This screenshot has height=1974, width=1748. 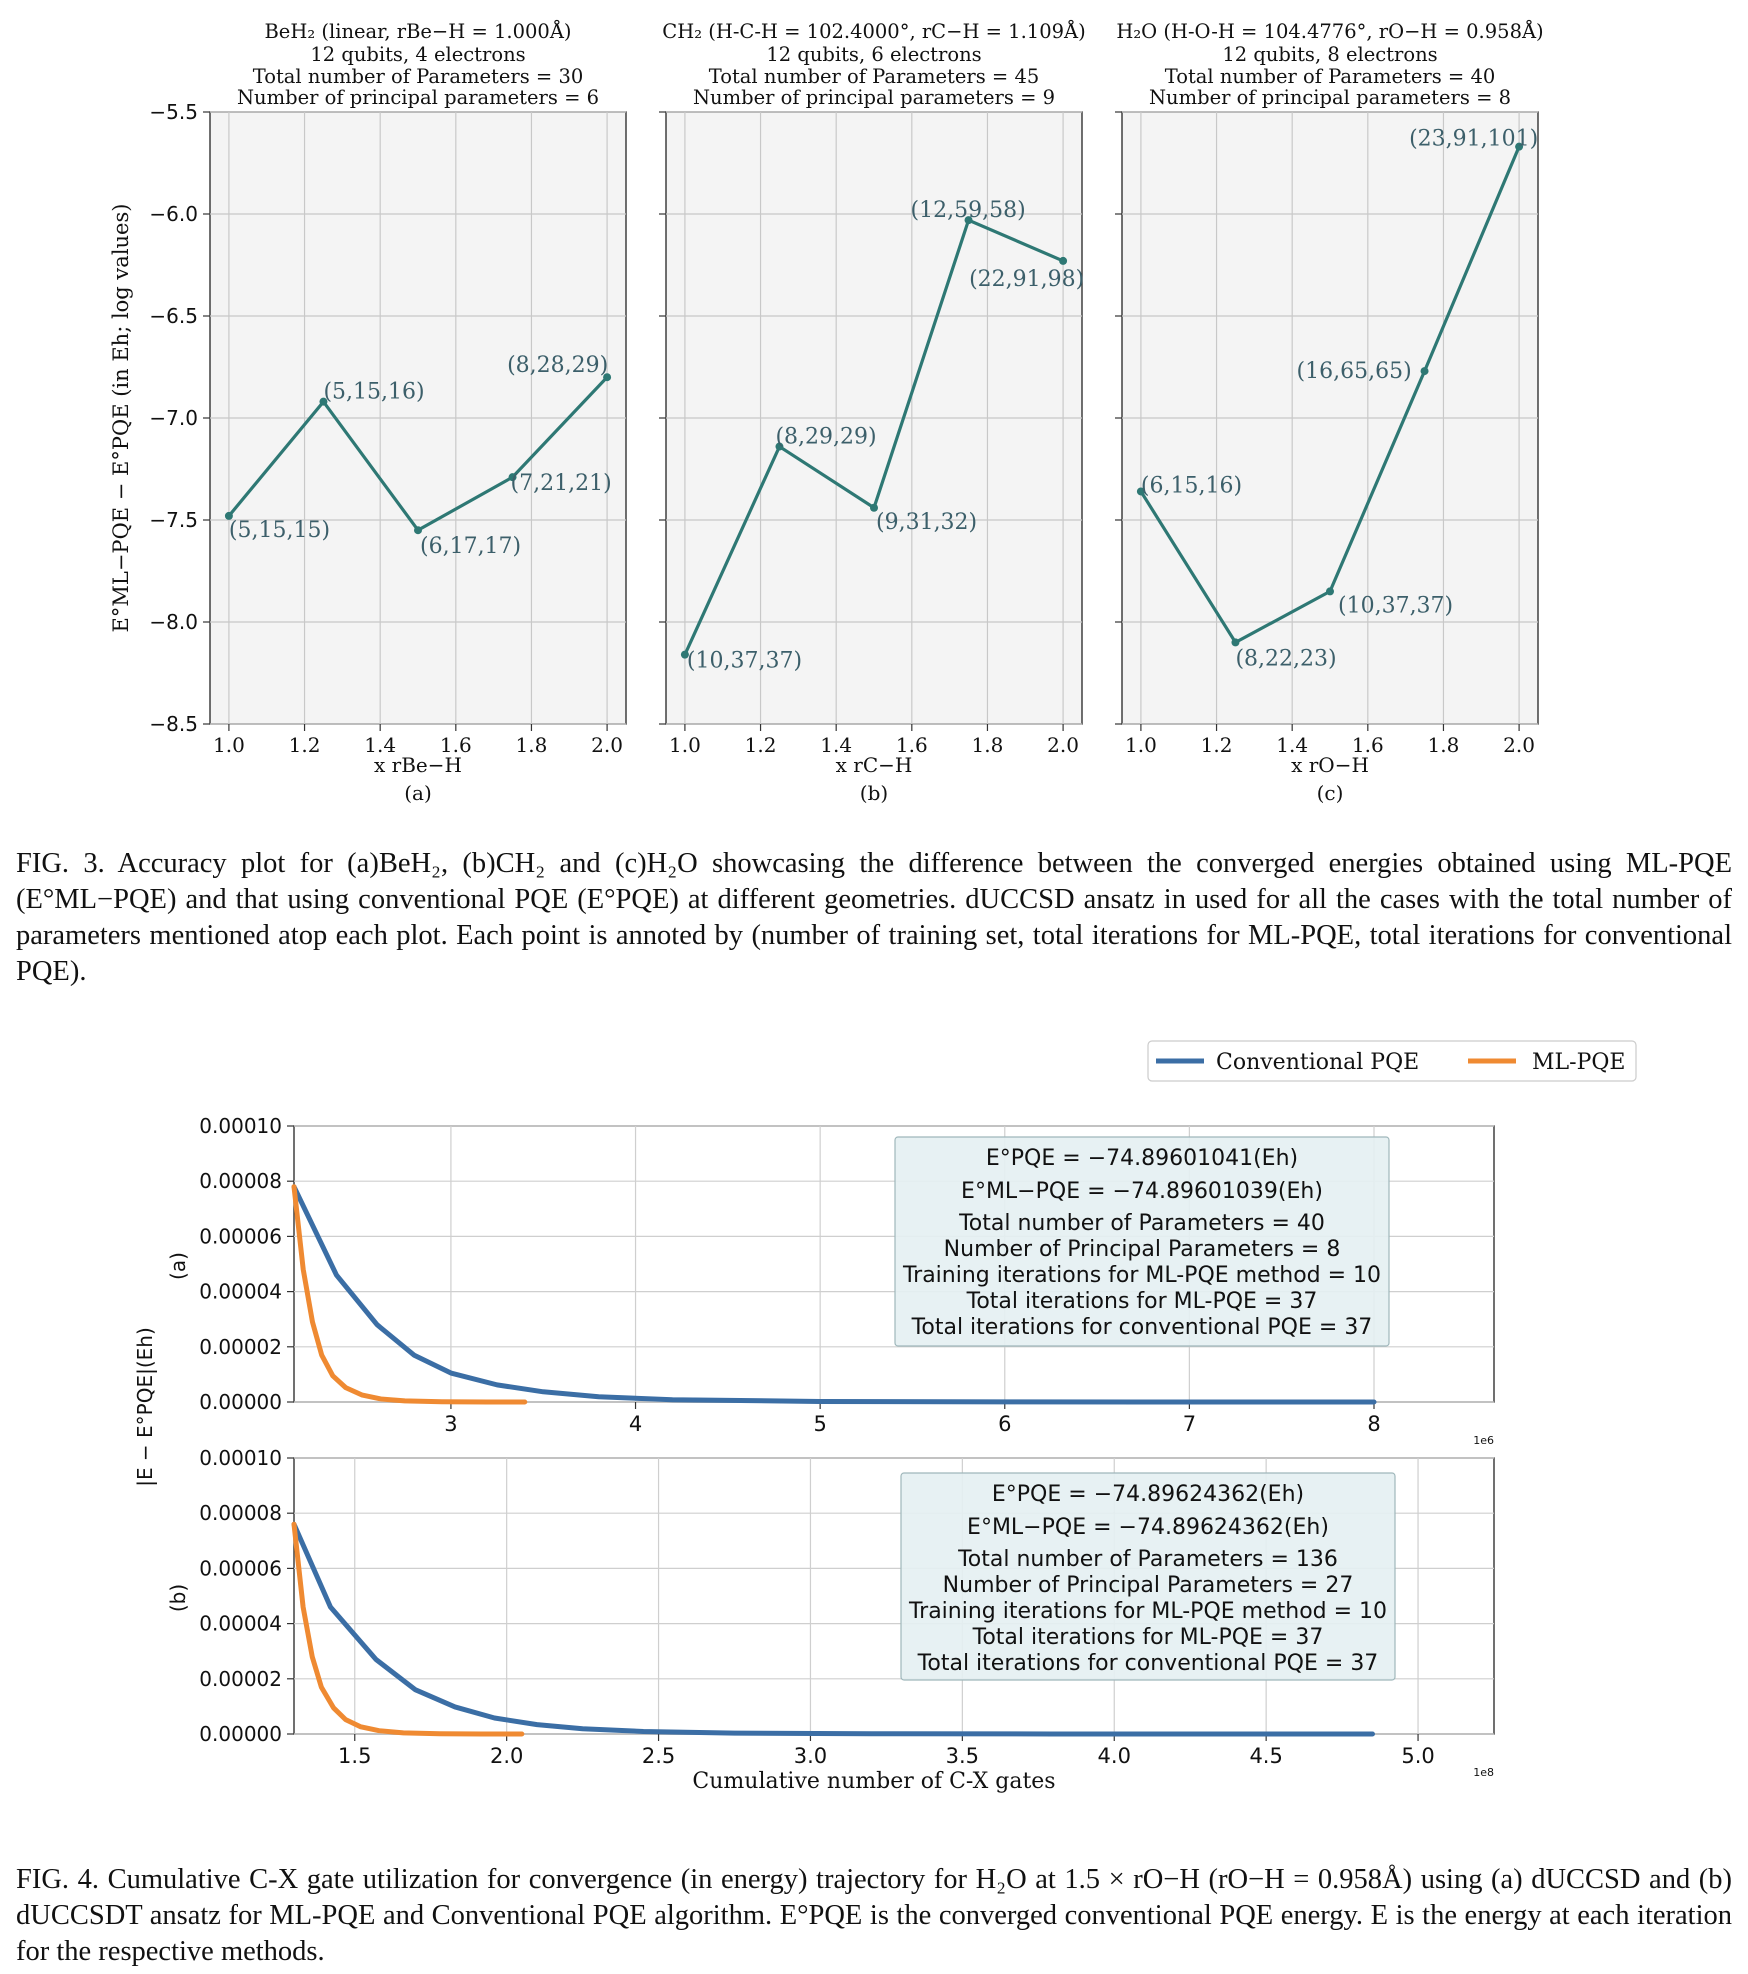 I want to click on fig3c-title-line-2: 12 qubits, 8 electrons, so click(x=1329, y=54).